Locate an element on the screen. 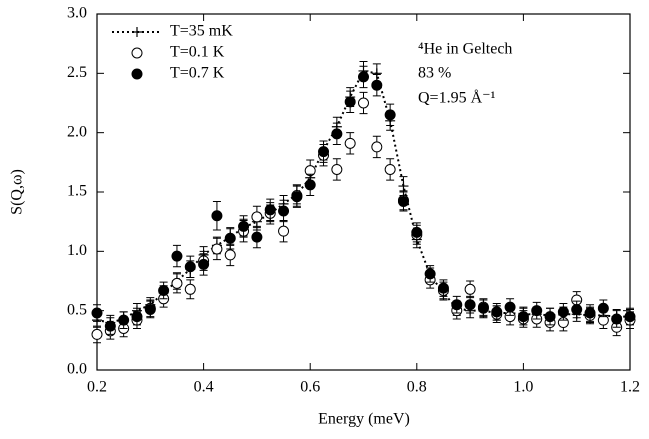 The height and width of the screenshot is (439, 649). x-tick-label: 0.2 is located at coordinates (97, 387).